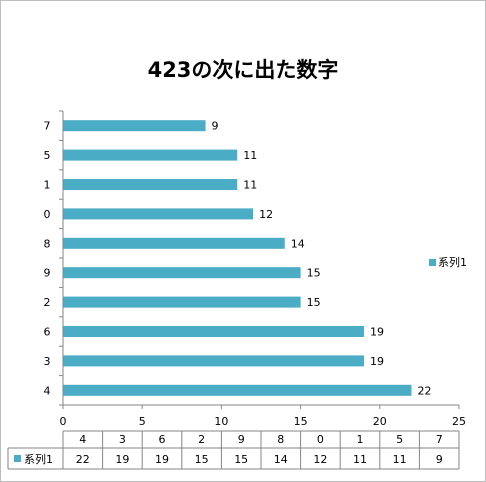 The image size is (486, 482). What do you see at coordinates (17, 458) in the screenshot?
I see `table-series-swatch` at bounding box center [17, 458].